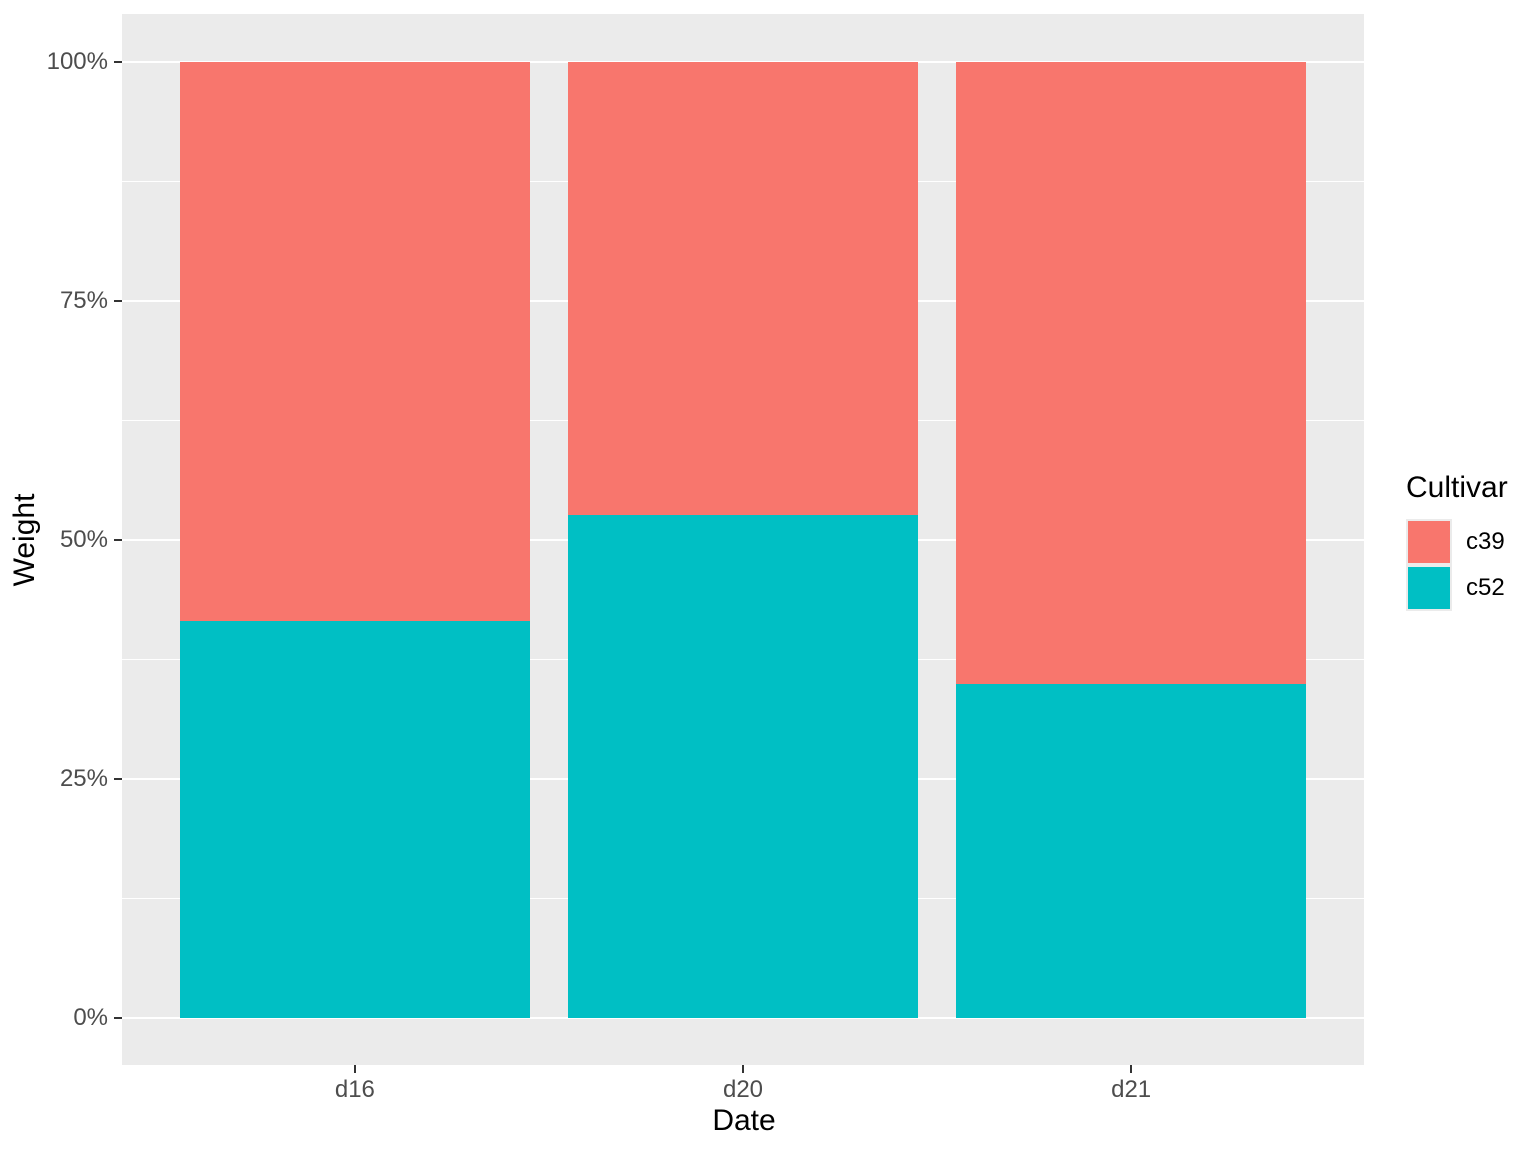 The image size is (1536, 1152). I want to click on bar-segment-c39-d16, so click(355, 342).